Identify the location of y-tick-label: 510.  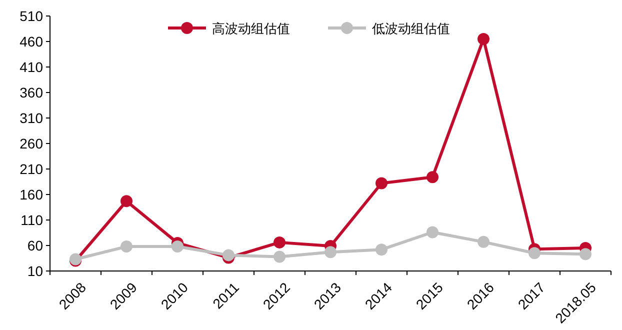
(32, 16).